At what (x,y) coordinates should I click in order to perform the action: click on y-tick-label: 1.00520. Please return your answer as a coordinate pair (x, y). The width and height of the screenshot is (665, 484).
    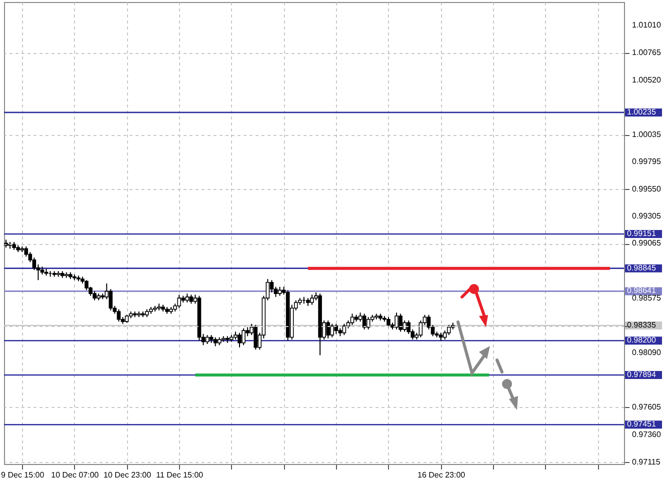
    Looking at the image, I should click on (647, 79).